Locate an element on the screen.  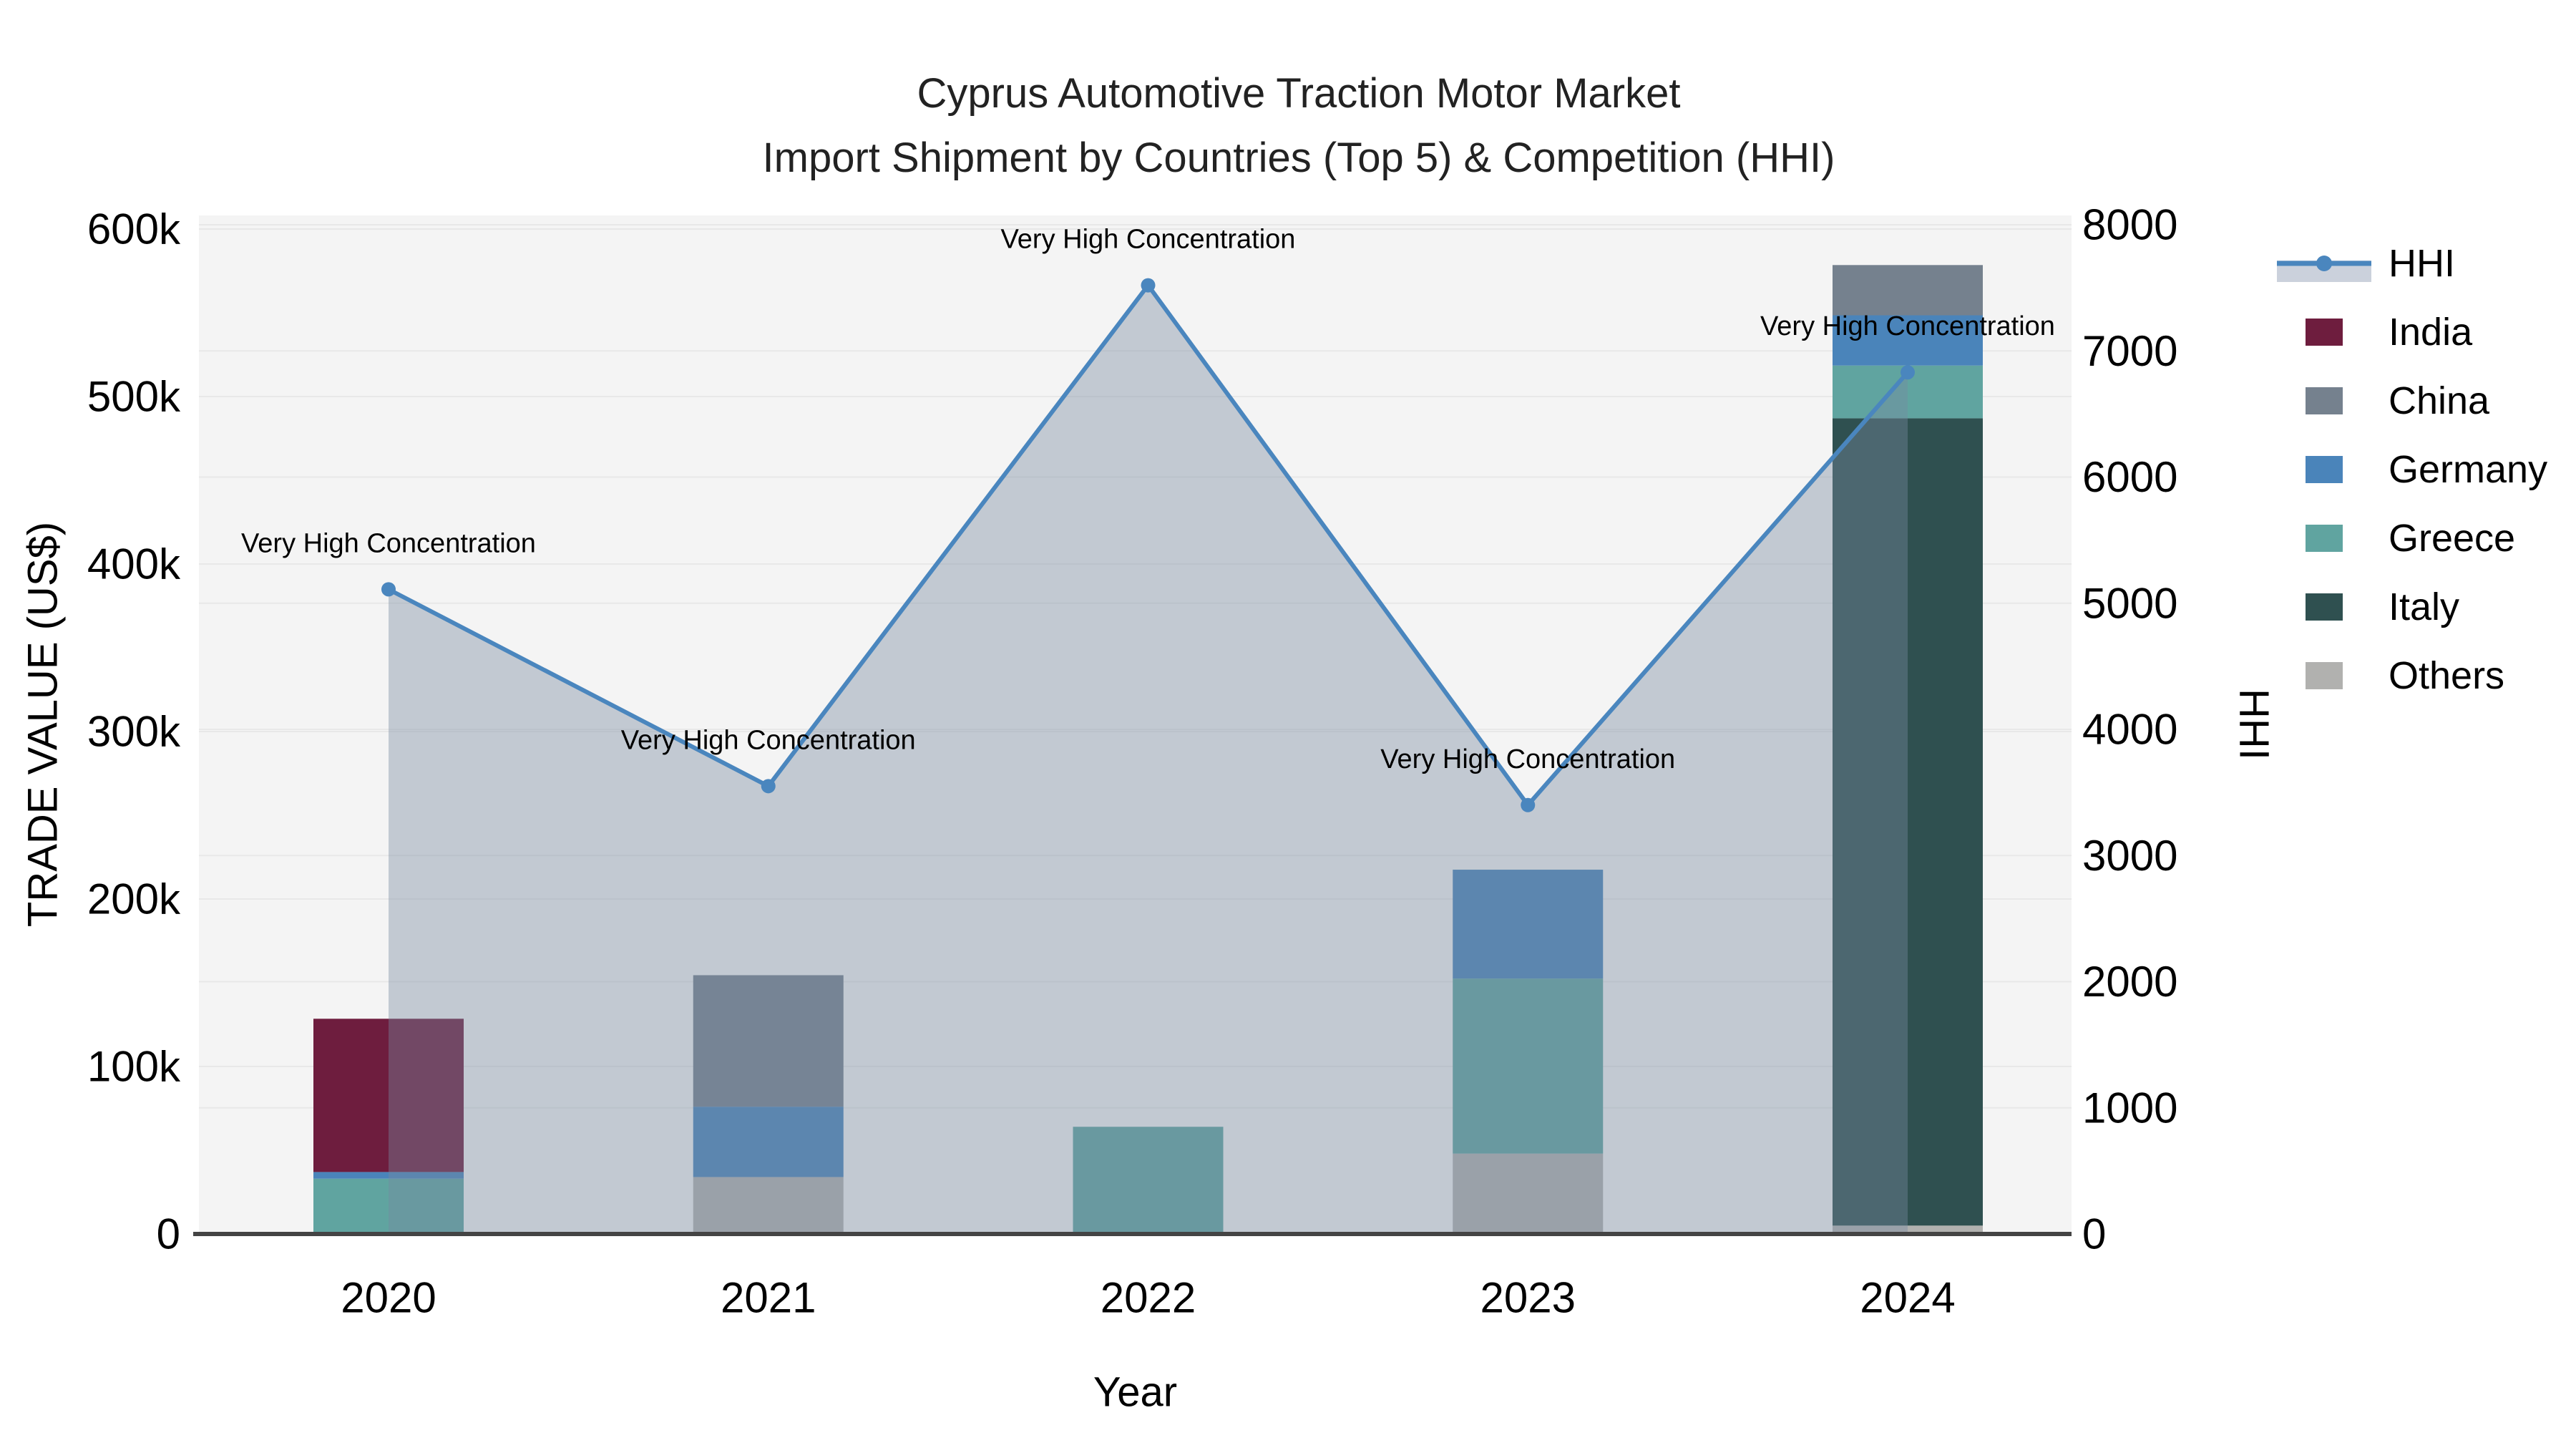
legend-swatch-greece is located at coordinates (2324, 538).